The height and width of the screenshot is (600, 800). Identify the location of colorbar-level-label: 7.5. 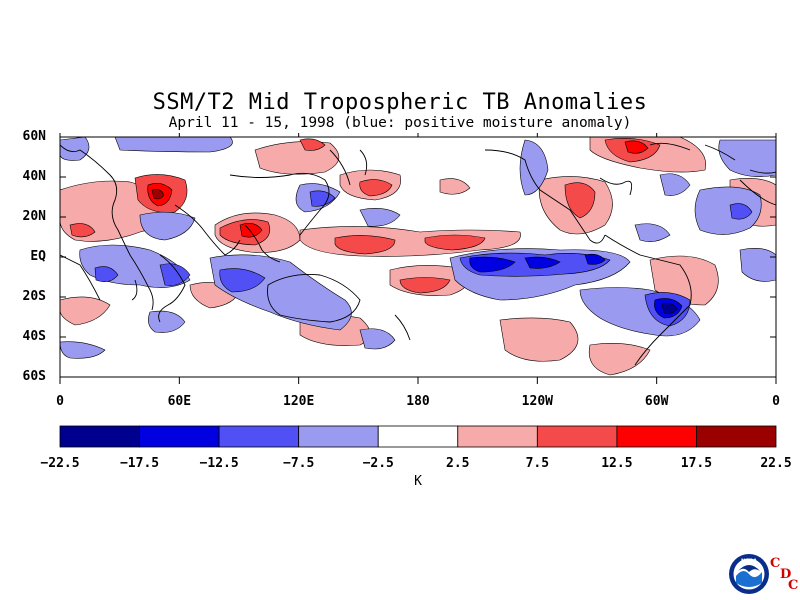
(537, 463).